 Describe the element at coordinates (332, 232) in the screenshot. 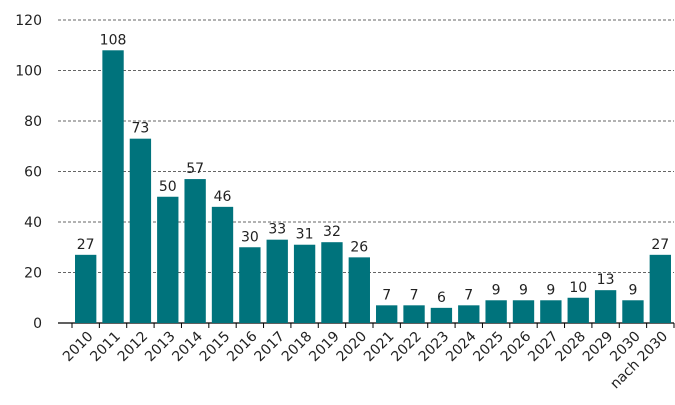

I see `data-label: 32` at that location.